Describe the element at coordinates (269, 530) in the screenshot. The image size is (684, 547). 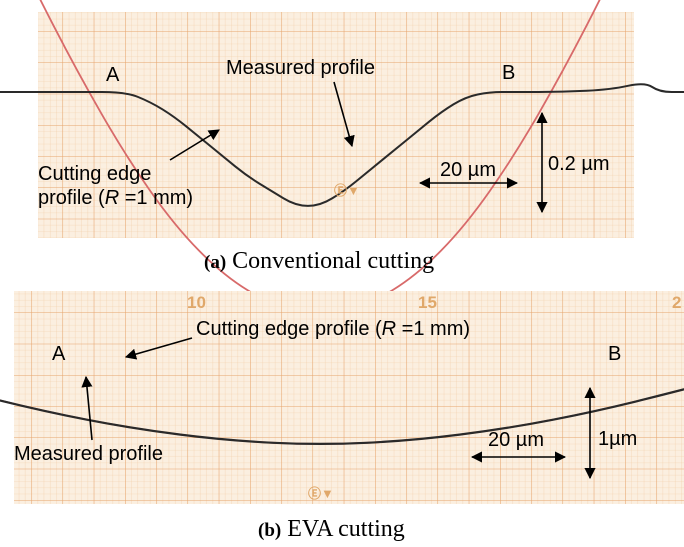
I see `caption-tag-b: (b)` at that location.